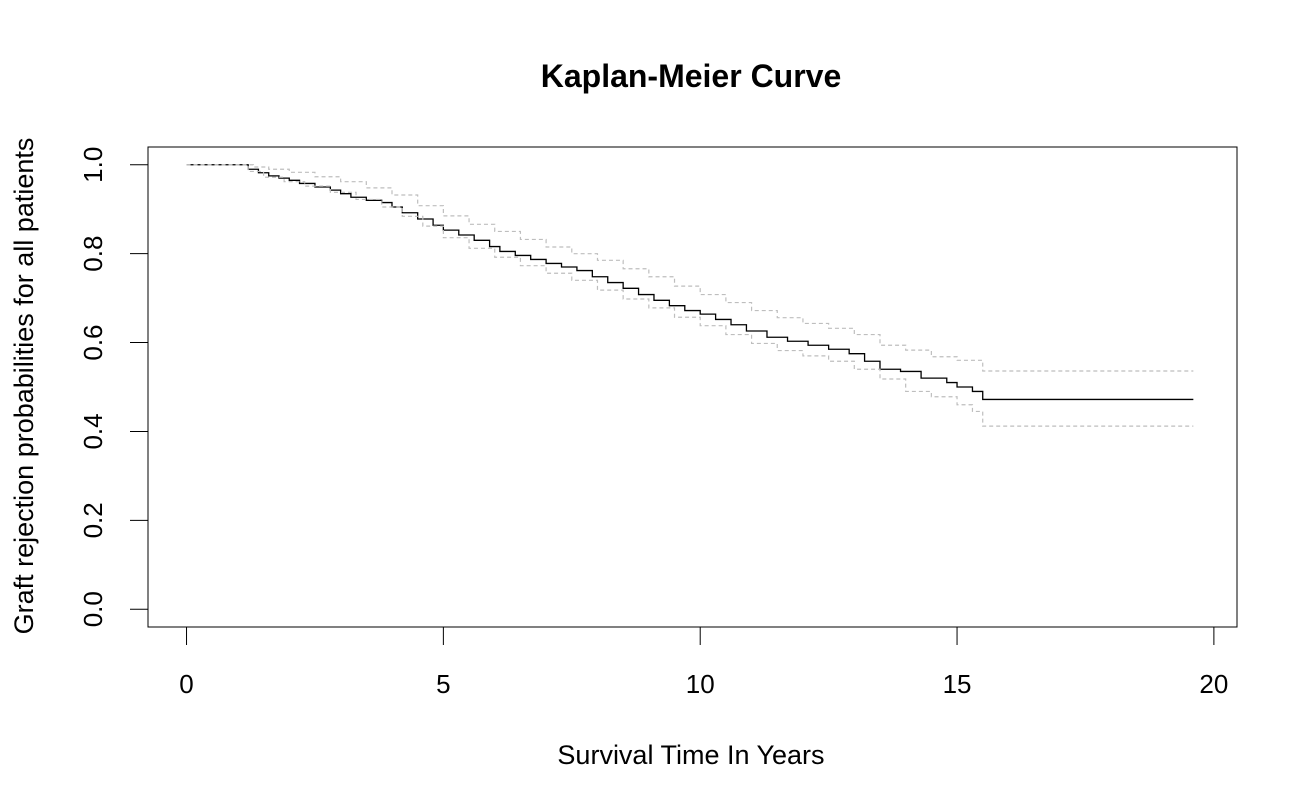  I want to click on y-tick-label: 0.4, so click(93, 431).